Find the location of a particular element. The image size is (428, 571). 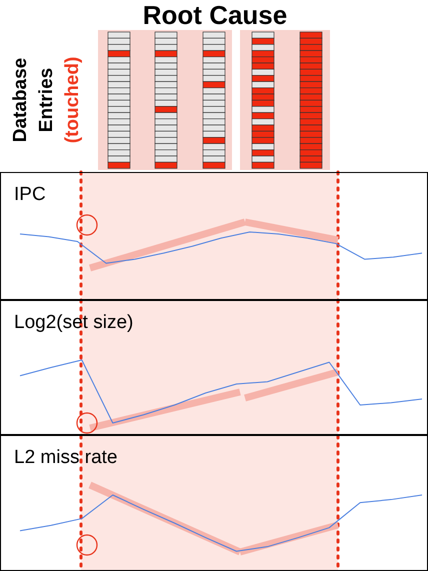

chart-title: IPC is located at coordinates (30, 194).